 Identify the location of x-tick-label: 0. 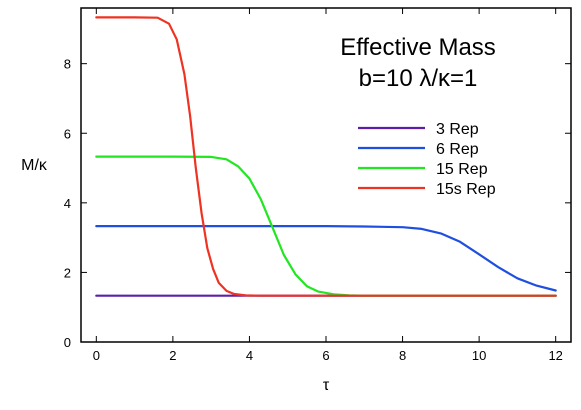
(96, 355).